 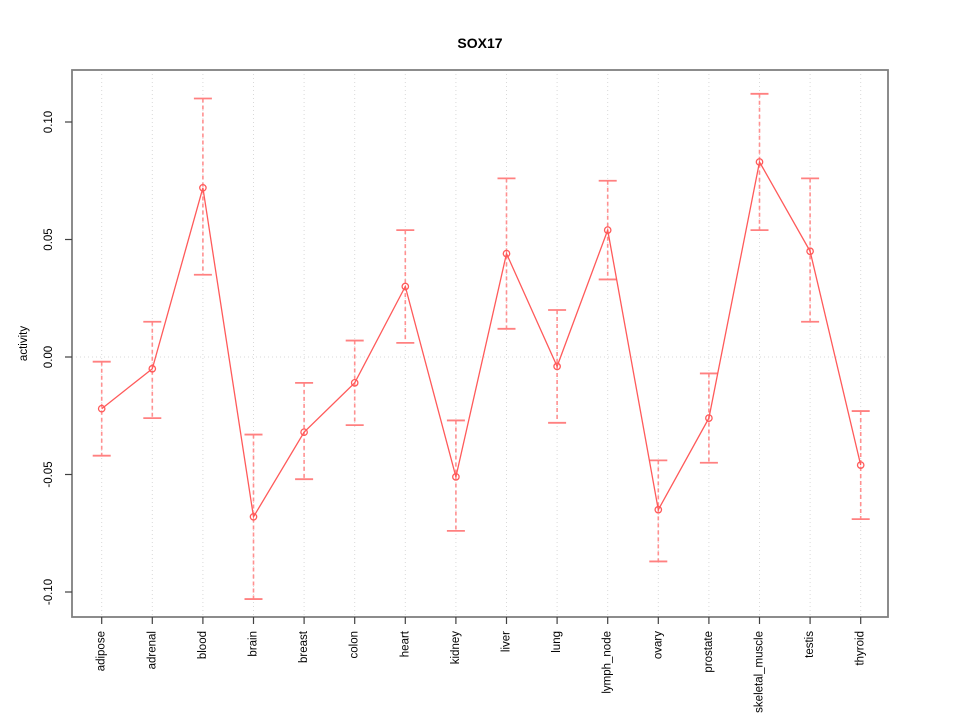 I want to click on y-tick-label: 0.05, so click(x=49, y=239).